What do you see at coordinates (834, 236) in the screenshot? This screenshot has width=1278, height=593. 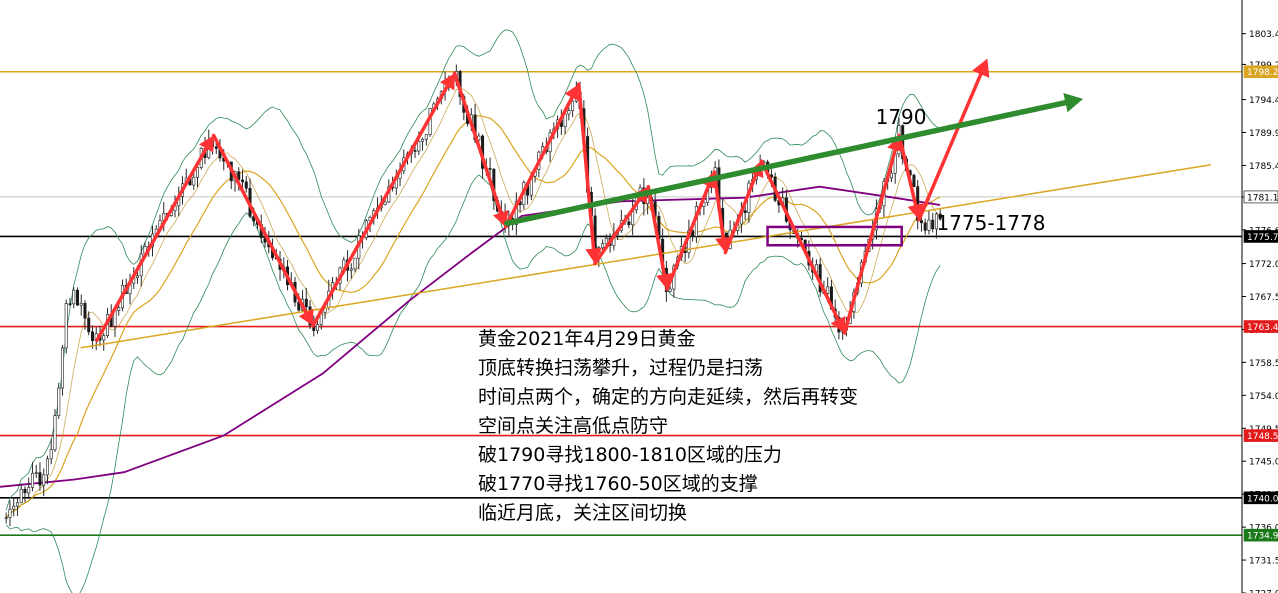 I see `consolidation-box` at bounding box center [834, 236].